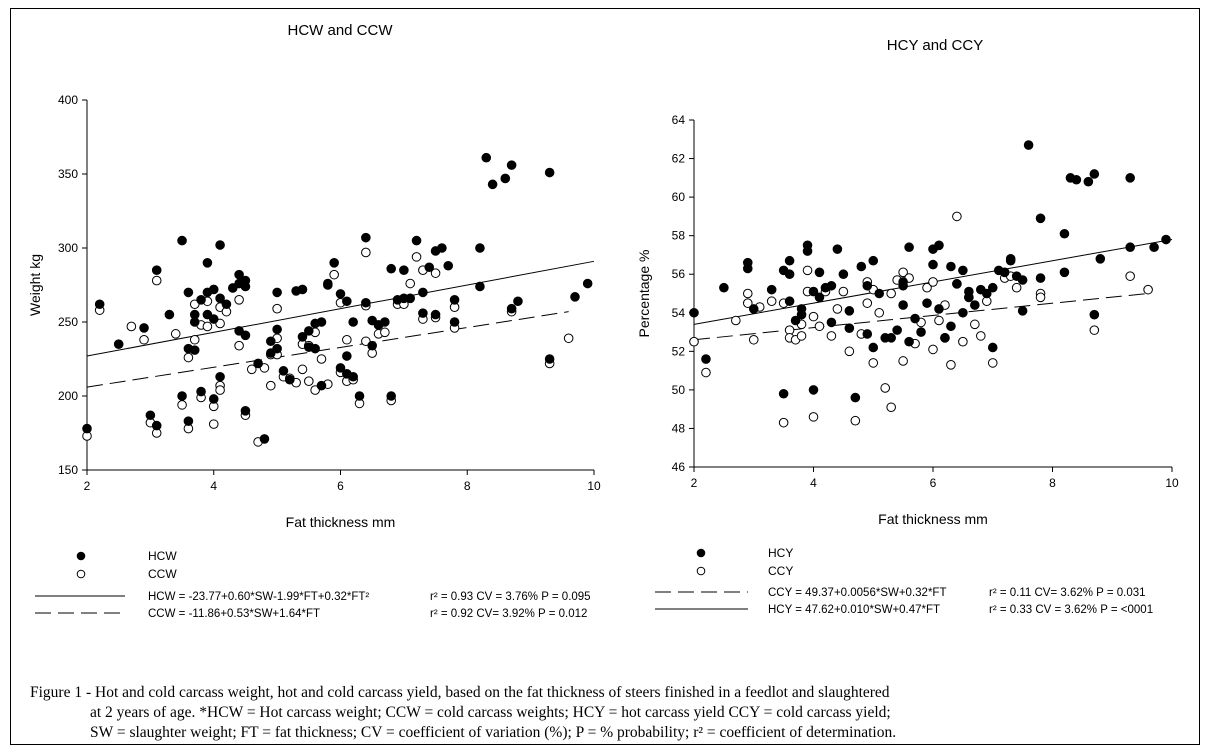  I want to click on x-tick-label: 10, so click(1172, 483).